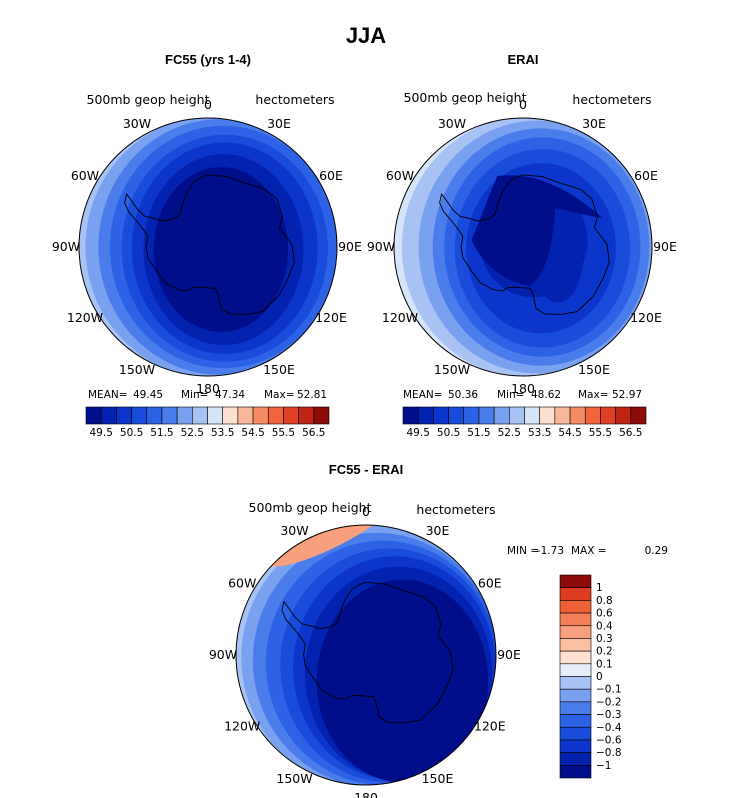 The width and height of the screenshot is (733, 798). What do you see at coordinates (609, 728) in the screenshot?
I see `colorbar-tick-label: −0.4` at bounding box center [609, 728].